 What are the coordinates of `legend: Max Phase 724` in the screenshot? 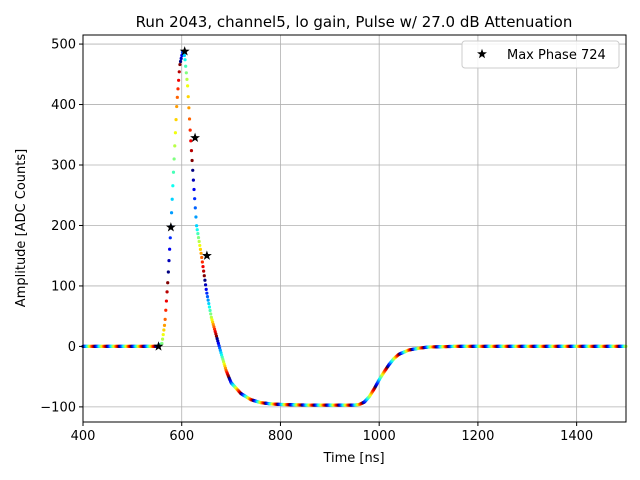 It's located at (540, 54).